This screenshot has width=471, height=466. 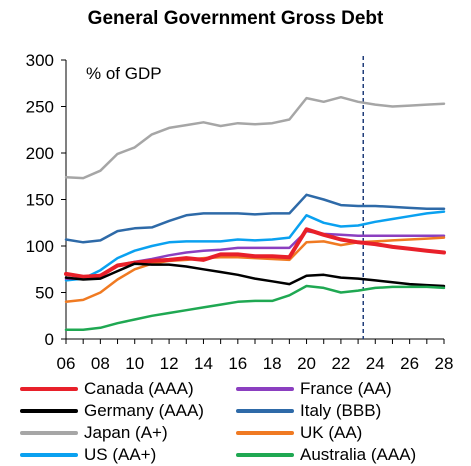 What do you see at coordinates (272, 363) in the screenshot?
I see `x-tick-label: 18` at bounding box center [272, 363].